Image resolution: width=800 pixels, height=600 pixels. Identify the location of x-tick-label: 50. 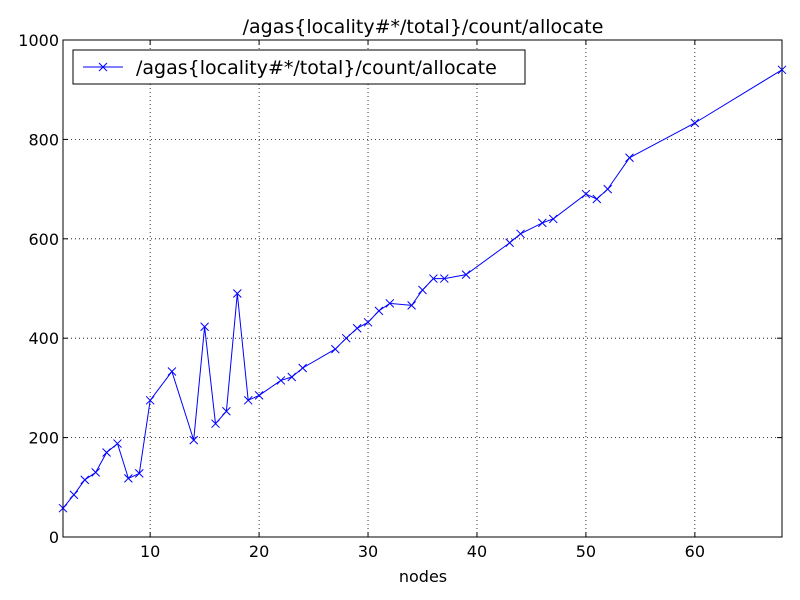
(586, 551).